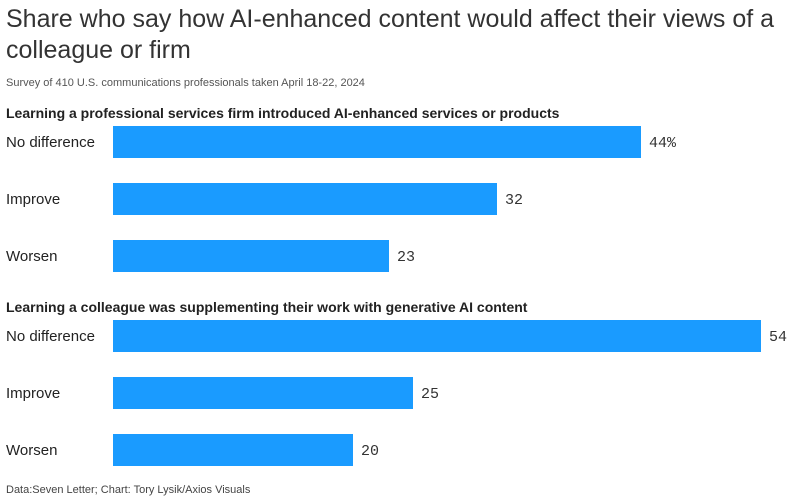 Image resolution: width=789 pixels, height=504 pixels. Describe the element at coordinates (514, 200) in the screenshot. I see `value-label-group1-improve: 32` at that location.